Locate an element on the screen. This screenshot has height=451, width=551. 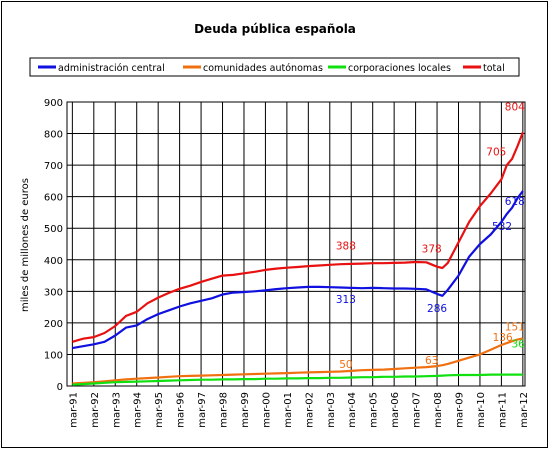
x-tick-label: mar-07 is located at coordinates (417, 410).